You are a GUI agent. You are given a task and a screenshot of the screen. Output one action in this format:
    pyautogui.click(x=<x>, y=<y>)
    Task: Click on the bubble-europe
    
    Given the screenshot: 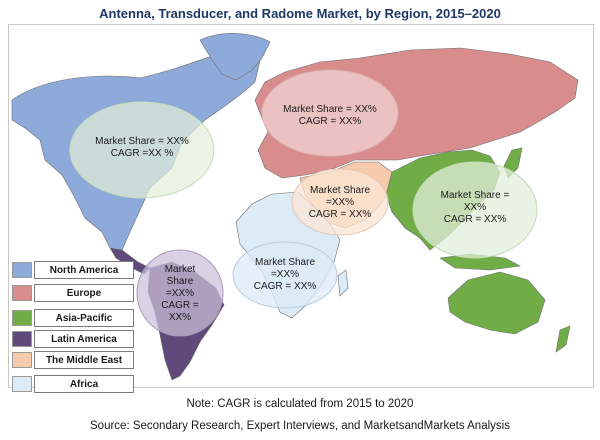 What is the action you would take?
    pyautogui.click(x=330, y=113)
    